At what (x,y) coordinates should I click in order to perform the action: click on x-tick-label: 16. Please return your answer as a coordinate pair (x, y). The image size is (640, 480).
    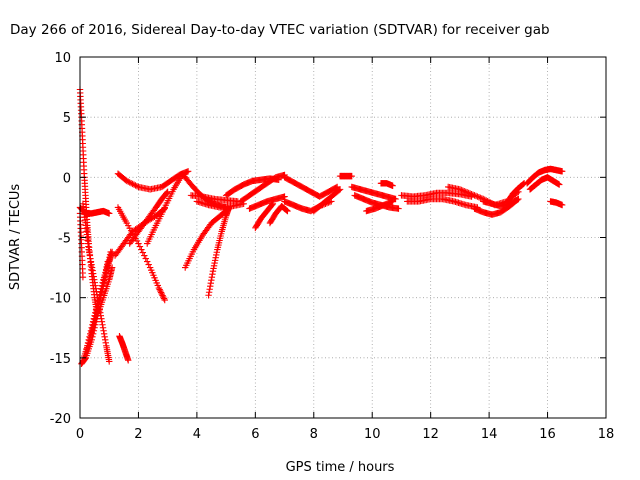
    Looking at the image, I should click on (547, 434).